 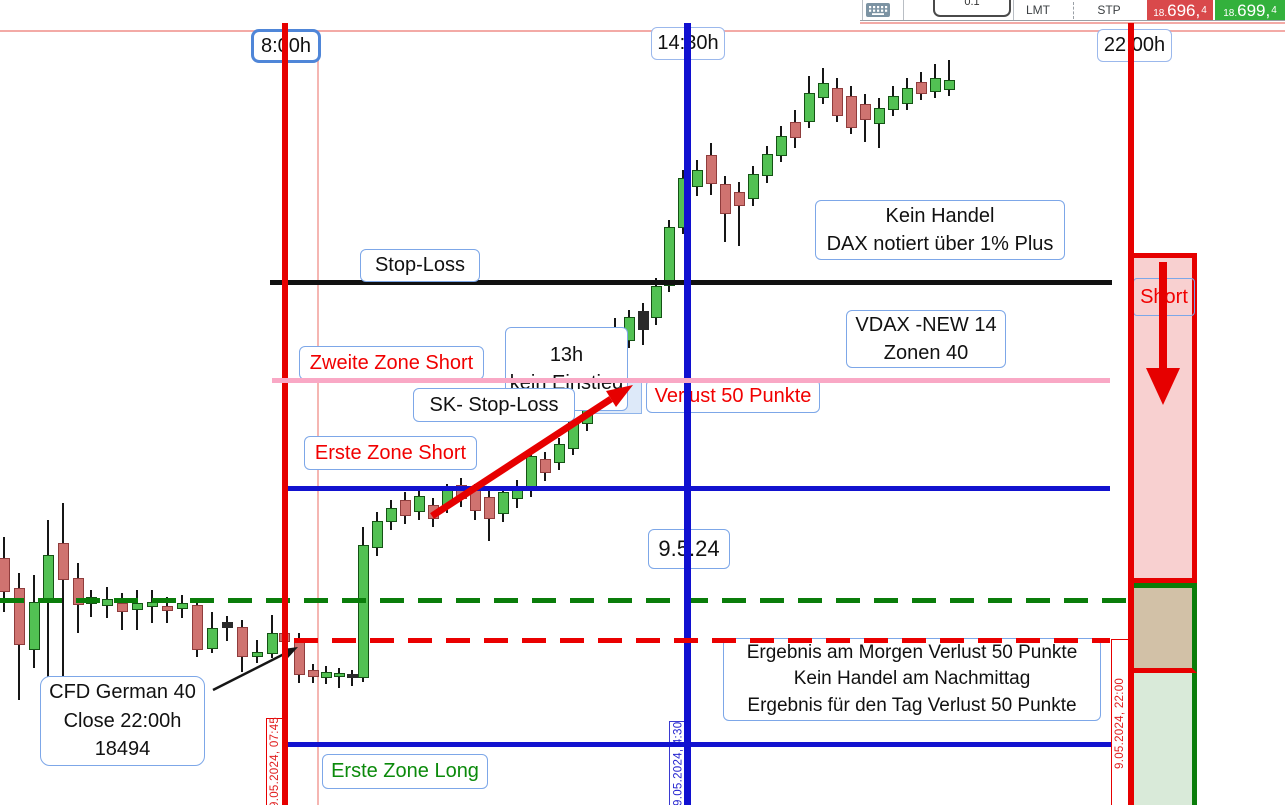 What do you see at coordinates (972, 4) in the screenshot?
I see `quantity-value: 0.1` at bounding box center [972, 4].